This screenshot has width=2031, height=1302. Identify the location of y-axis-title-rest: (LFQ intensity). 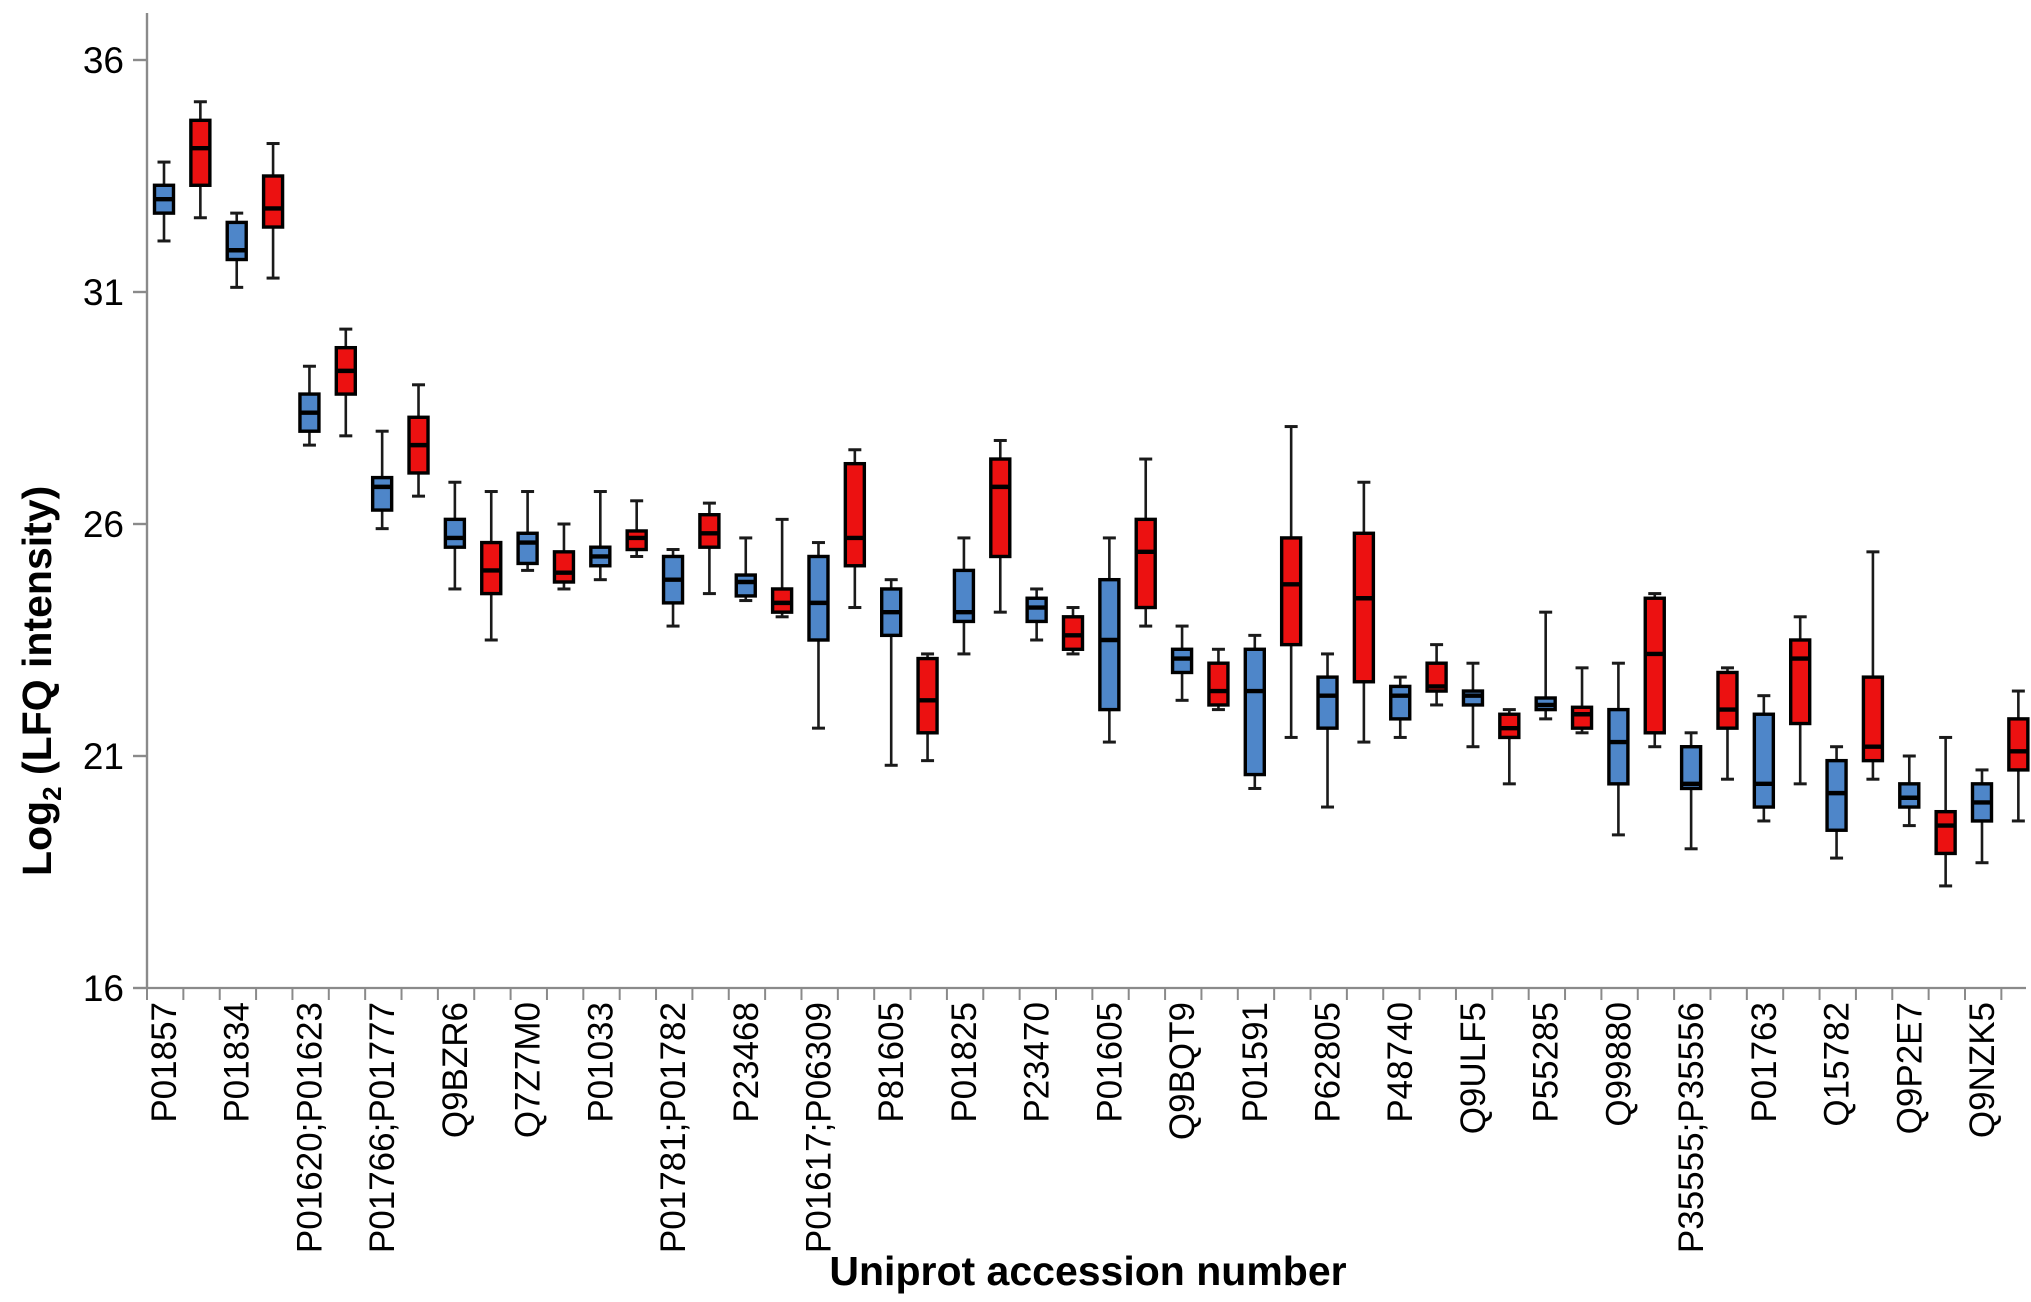
(37, 636).